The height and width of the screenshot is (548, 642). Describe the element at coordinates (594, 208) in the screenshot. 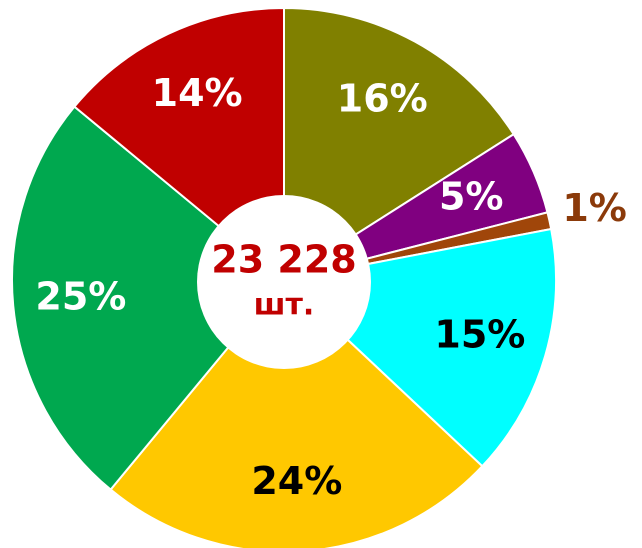

I see `slice-label: 1%` at that location.